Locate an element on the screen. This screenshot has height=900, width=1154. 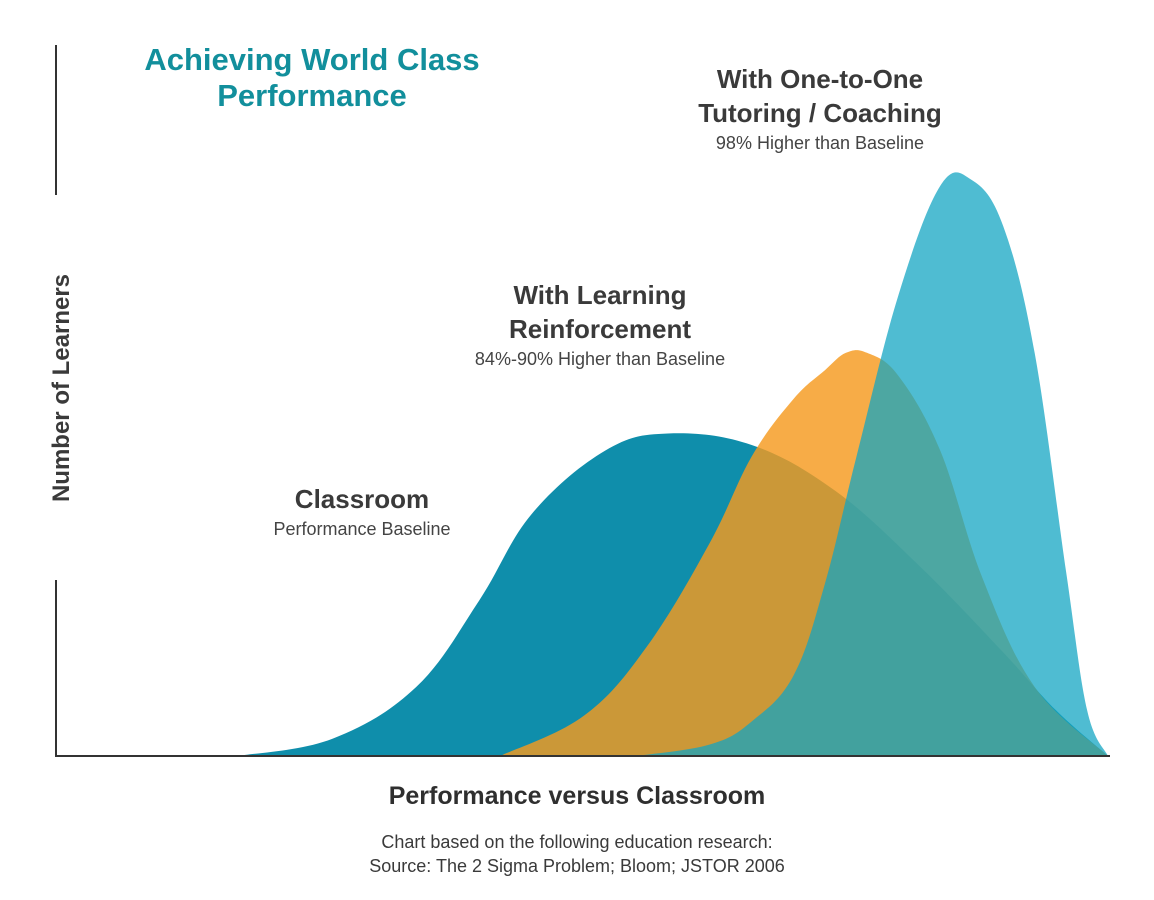
series-name-reinforcement: With Learning Reinforcement is located at coordinates (600, 312).